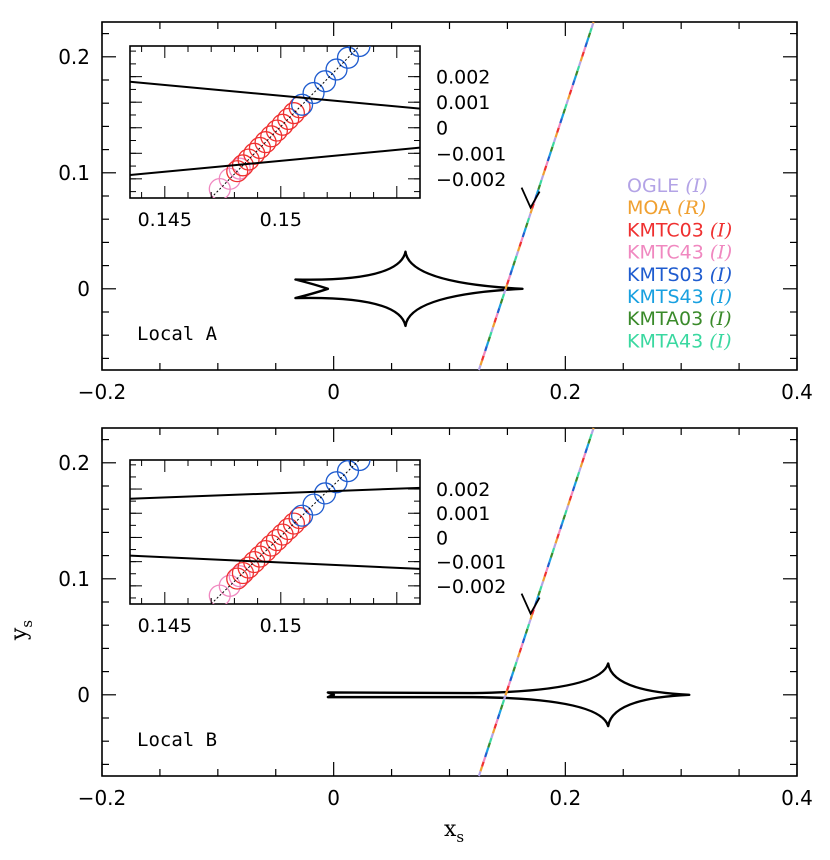 The height and width of the screenshot is (860, 830). I want to click on legend-name: KMTC43, so click(668, 253).